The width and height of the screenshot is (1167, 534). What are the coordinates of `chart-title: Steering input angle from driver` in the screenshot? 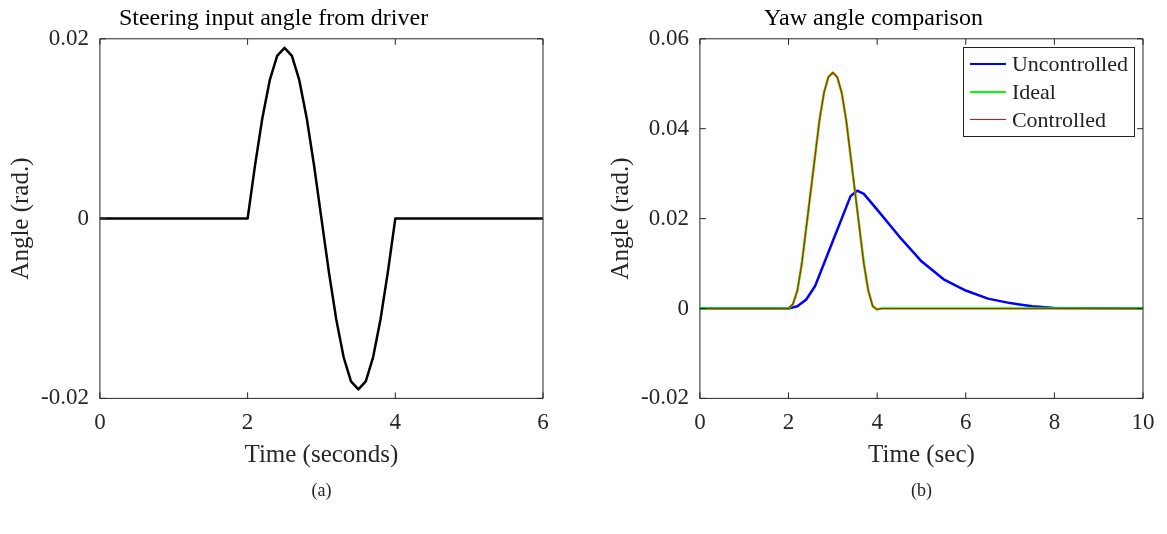 It's located at (273, 16).